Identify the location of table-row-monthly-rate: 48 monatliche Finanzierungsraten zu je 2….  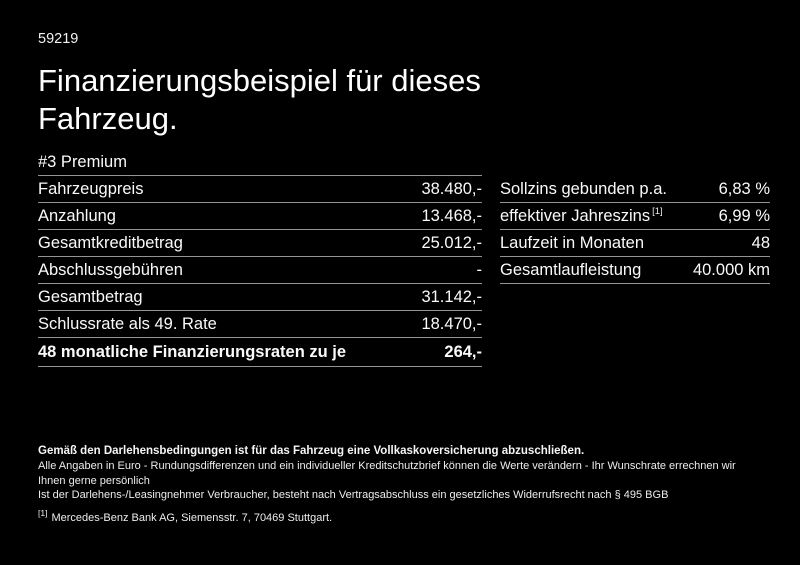
(260, 352).